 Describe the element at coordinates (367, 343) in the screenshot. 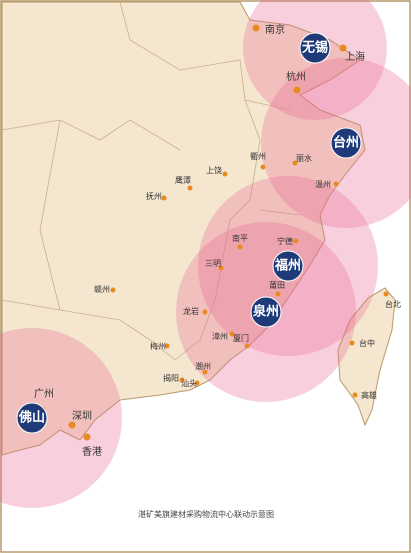

I see `city-label: 台中` at that location.